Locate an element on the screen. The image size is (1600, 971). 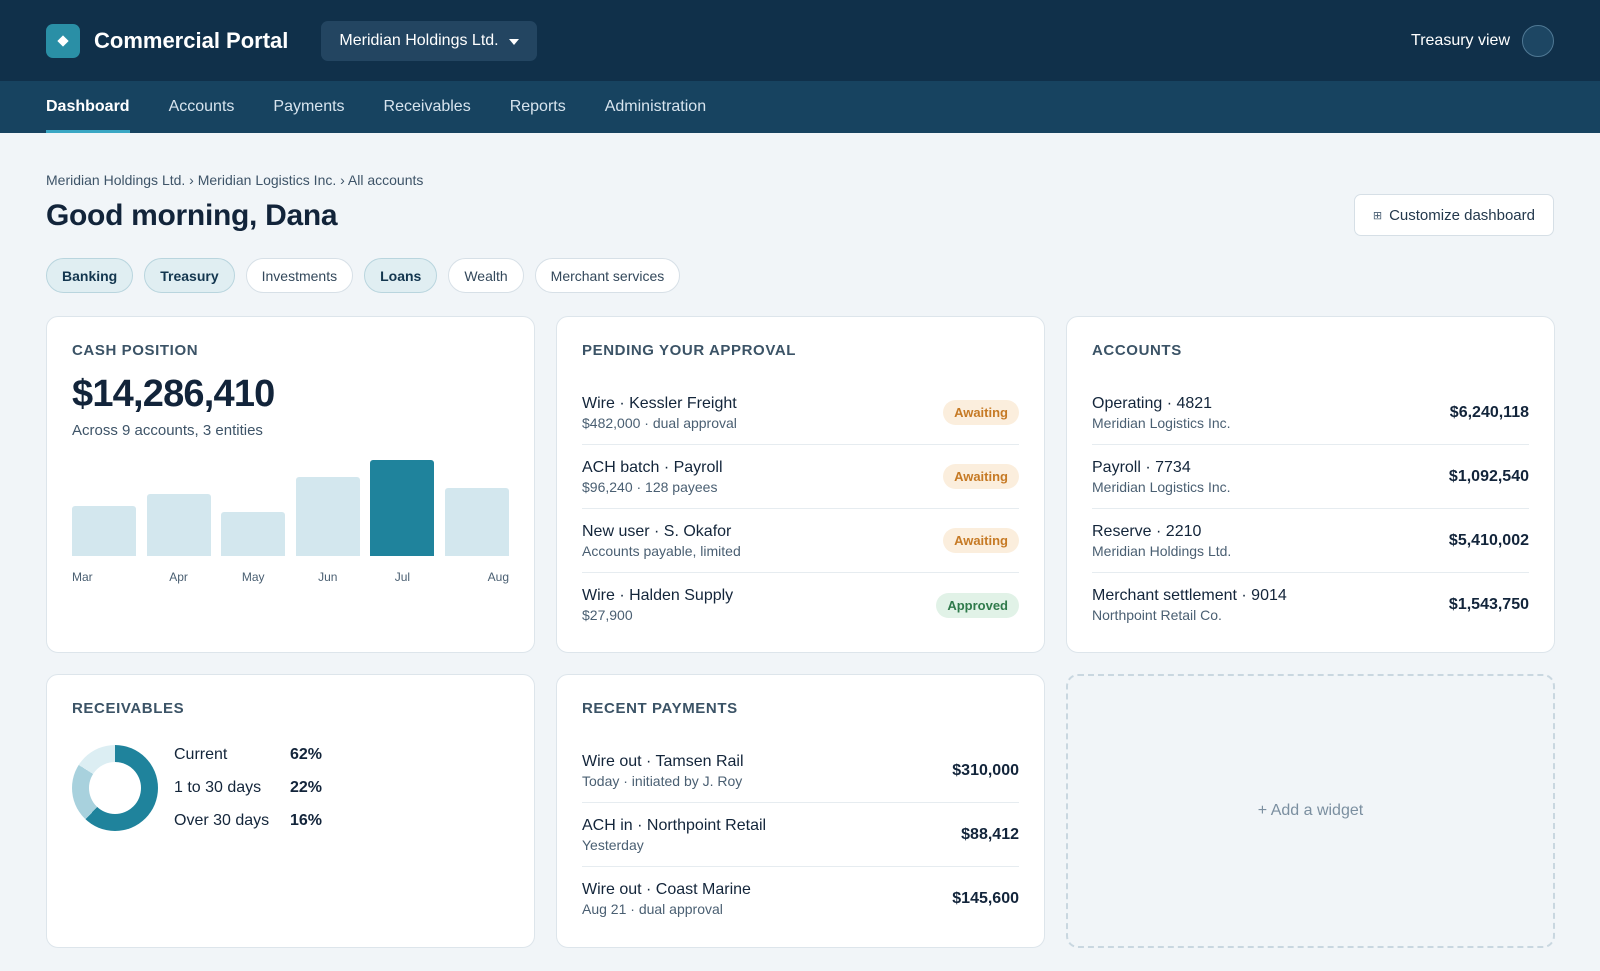
legend-row: Current 62% is located at coordinates (248, 754).